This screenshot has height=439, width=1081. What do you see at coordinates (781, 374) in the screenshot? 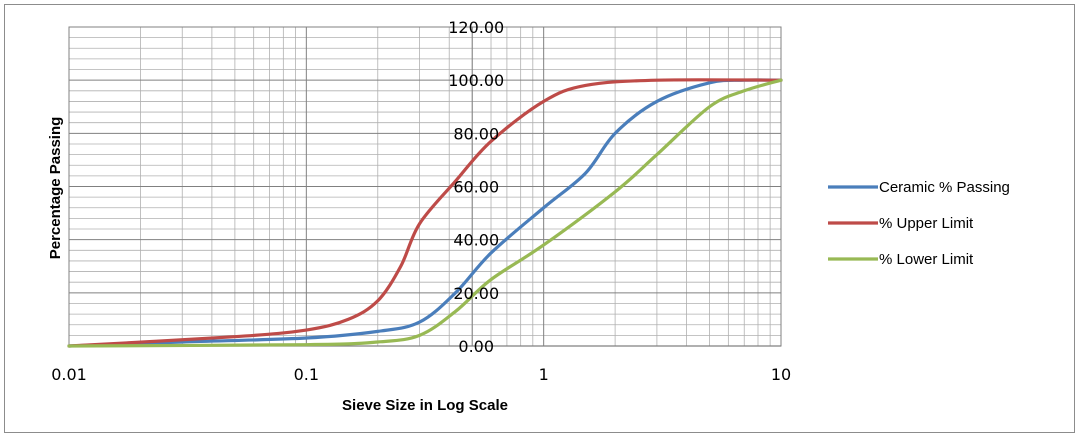
I see `x-tick-label: 10` at bounding box center [781, 374].